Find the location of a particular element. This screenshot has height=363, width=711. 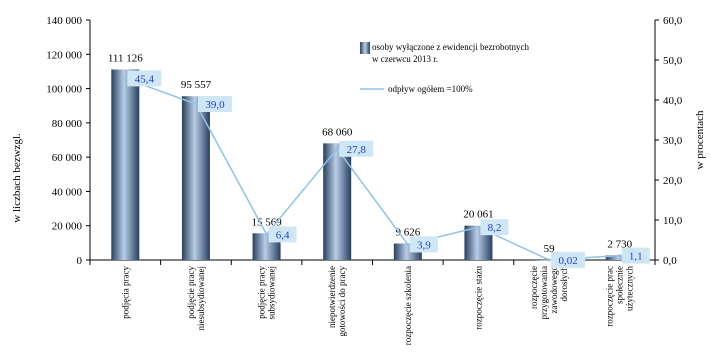

y-tick-label: 120 000 is located at coordinates (64, 55).